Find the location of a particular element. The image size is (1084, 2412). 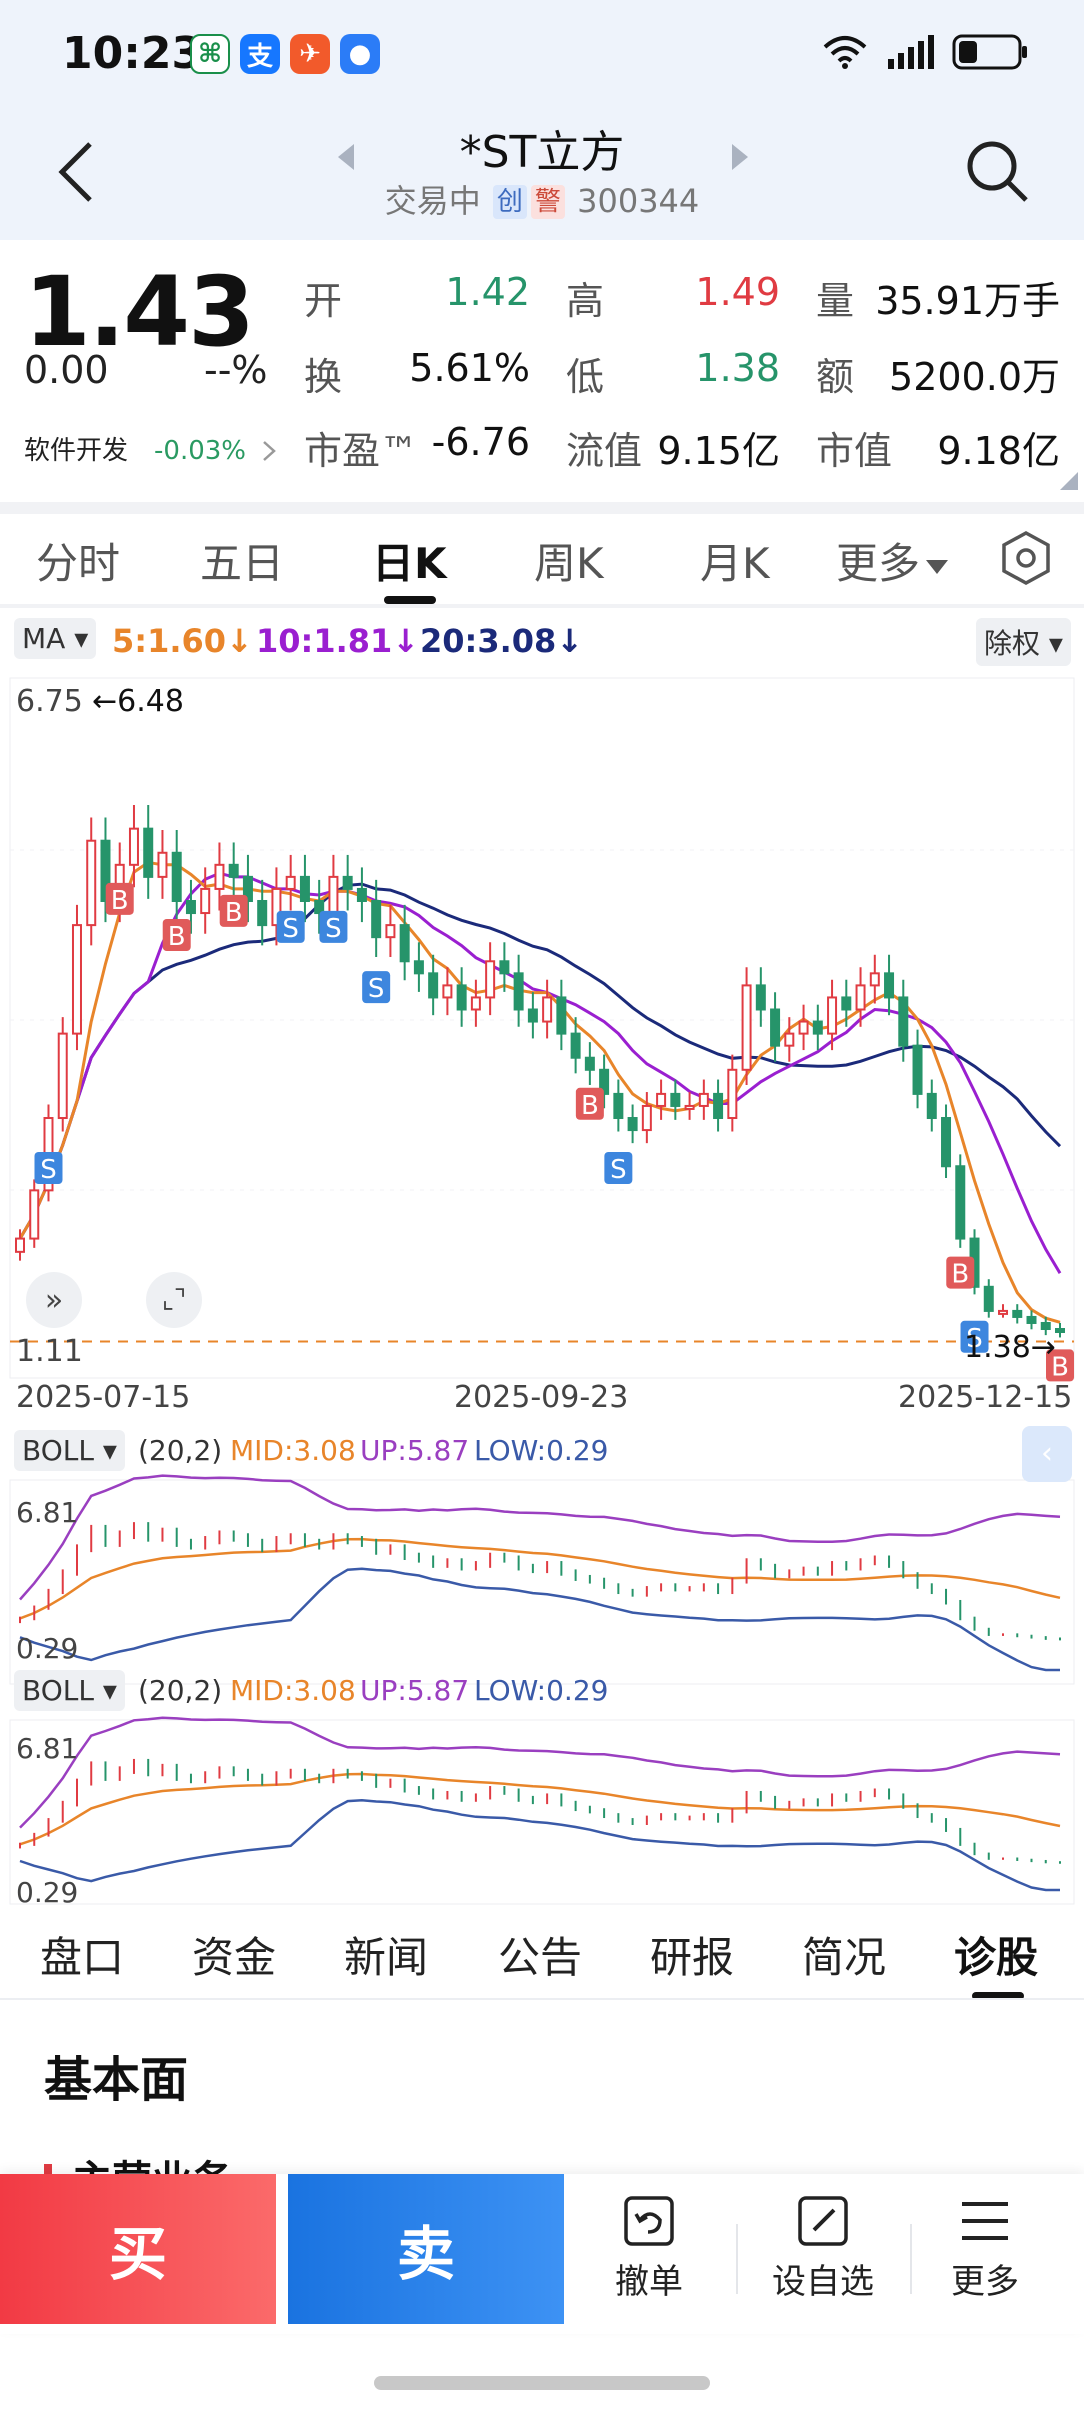

ma20-value: 20:3.08↓ is located at coordinates (502, 641).